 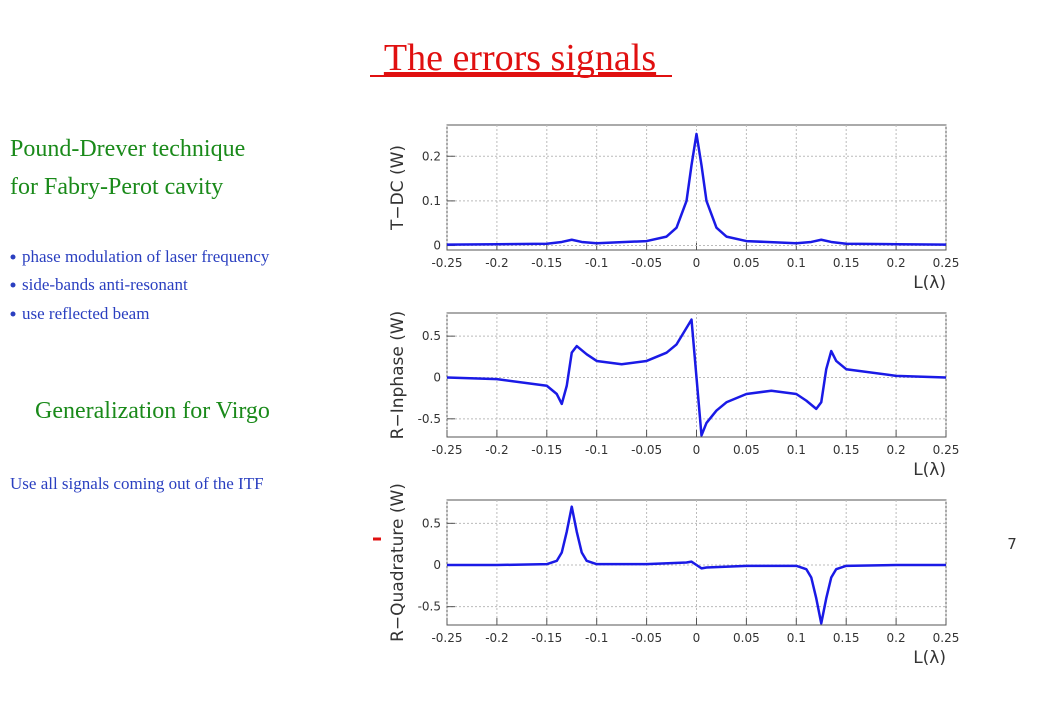 What do you see at coordinates (146, 256) in the screenshot?
I see `bullet: phase modulation of laser frequency` at bounding box center [146, 256].